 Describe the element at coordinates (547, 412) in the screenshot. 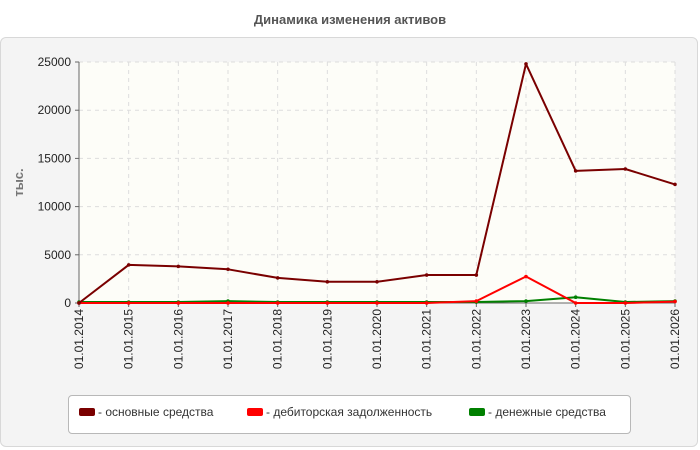

I see `legend-label-cash: - денежные средства` at that location.